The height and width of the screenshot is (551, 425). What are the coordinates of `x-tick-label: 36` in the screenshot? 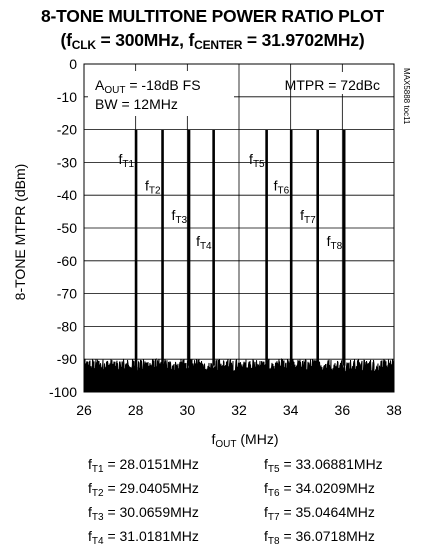 It's located at (343, 410).